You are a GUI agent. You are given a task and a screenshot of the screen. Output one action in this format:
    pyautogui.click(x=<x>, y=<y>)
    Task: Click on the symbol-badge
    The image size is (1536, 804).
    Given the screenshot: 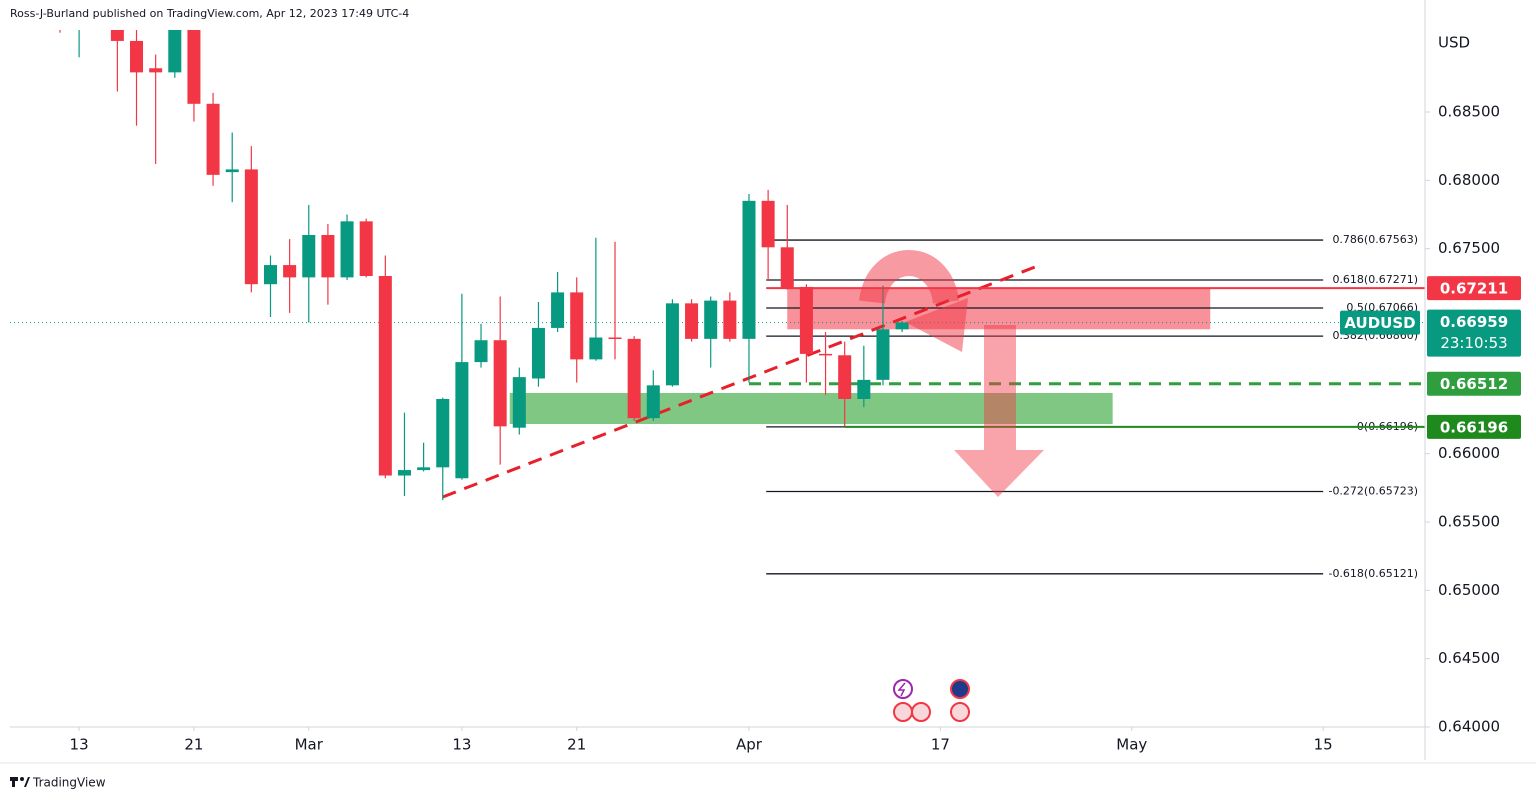 What is the action you would take?
    pyautogui.click(x=1380, y=322)
    